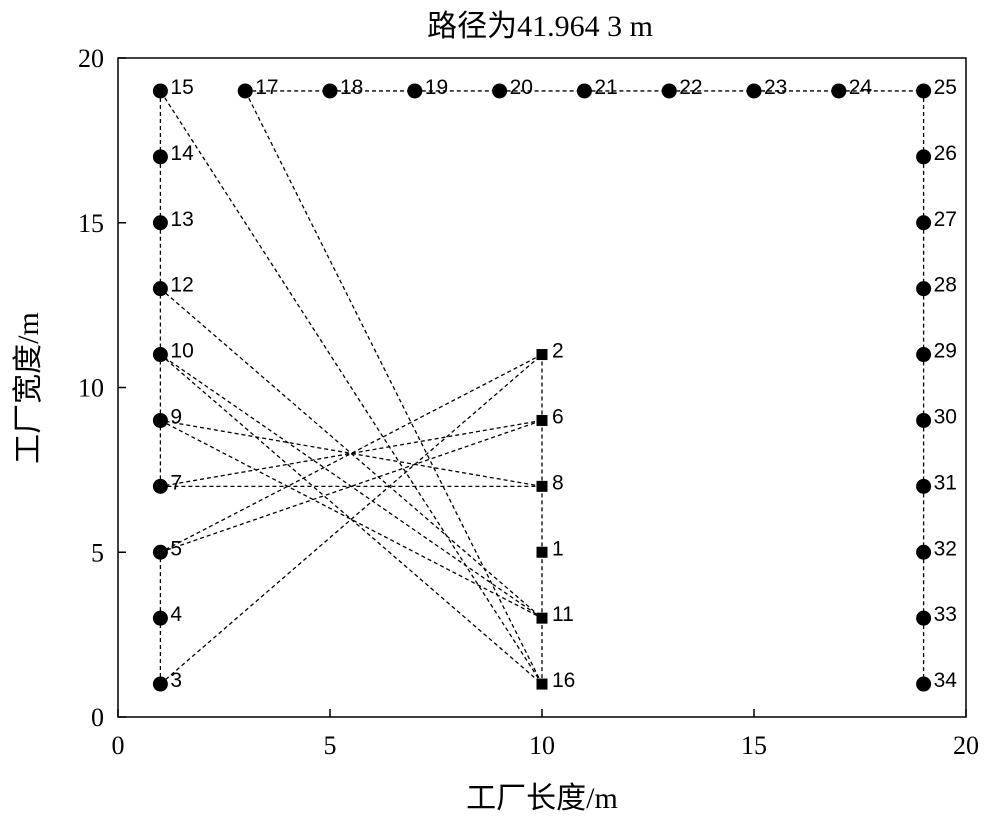  Describe the element at coordinates (181, 351) in the screenshot. I see `node-label-10: 10` at that location.